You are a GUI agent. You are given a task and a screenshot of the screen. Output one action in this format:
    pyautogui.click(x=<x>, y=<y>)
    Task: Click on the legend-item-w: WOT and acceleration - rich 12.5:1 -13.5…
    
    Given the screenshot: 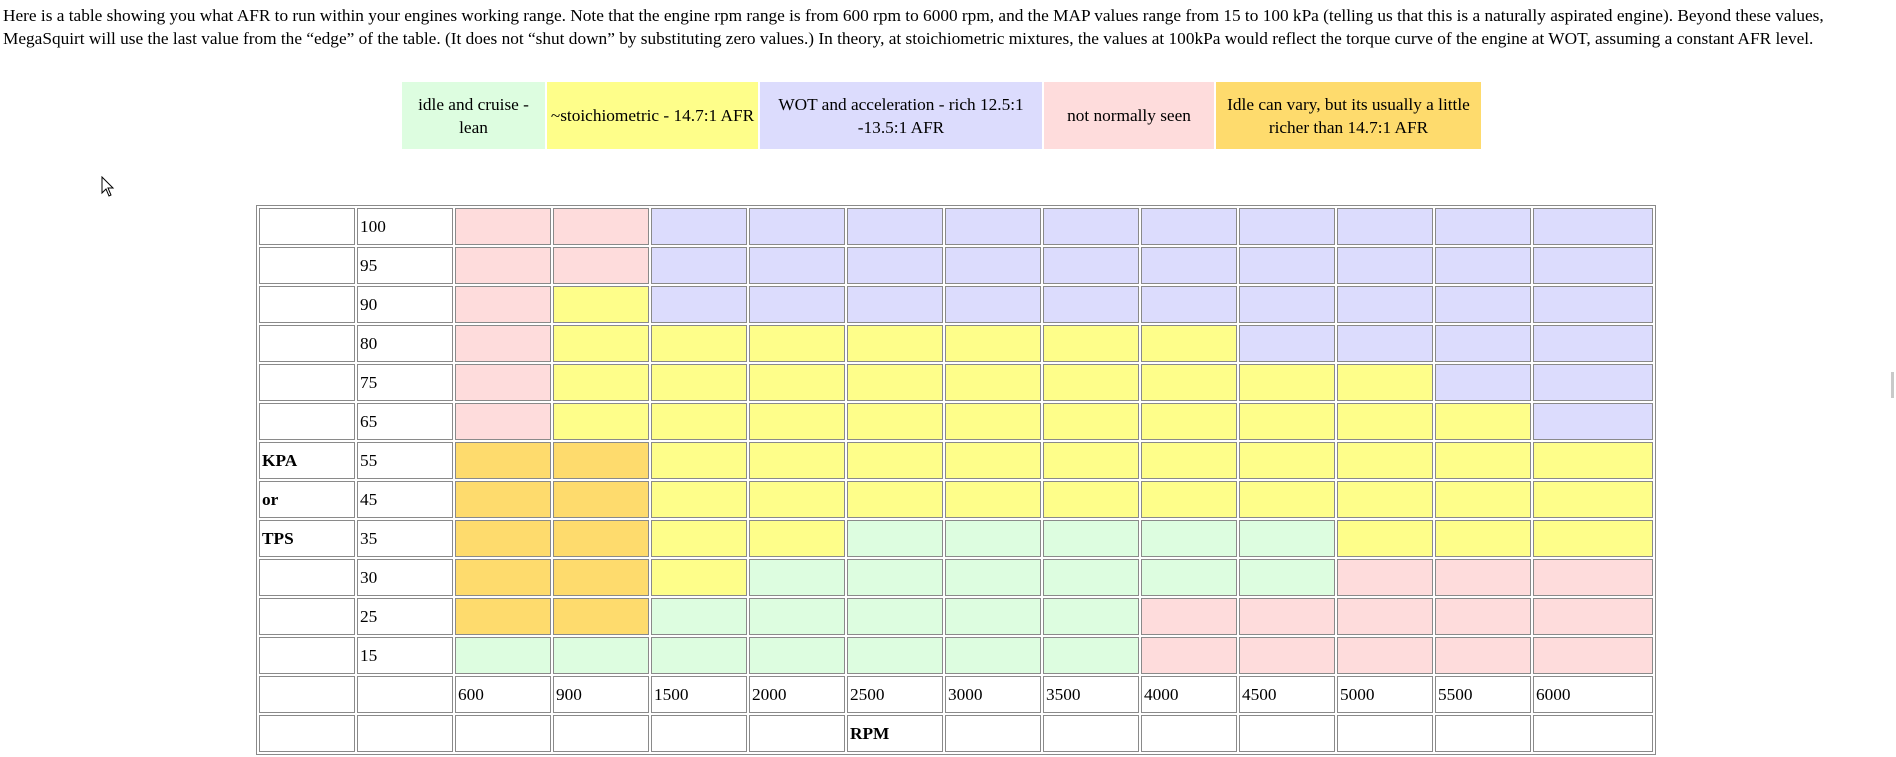 What is the action you would take?
    pyautogui.click(x=901, y=115)
    